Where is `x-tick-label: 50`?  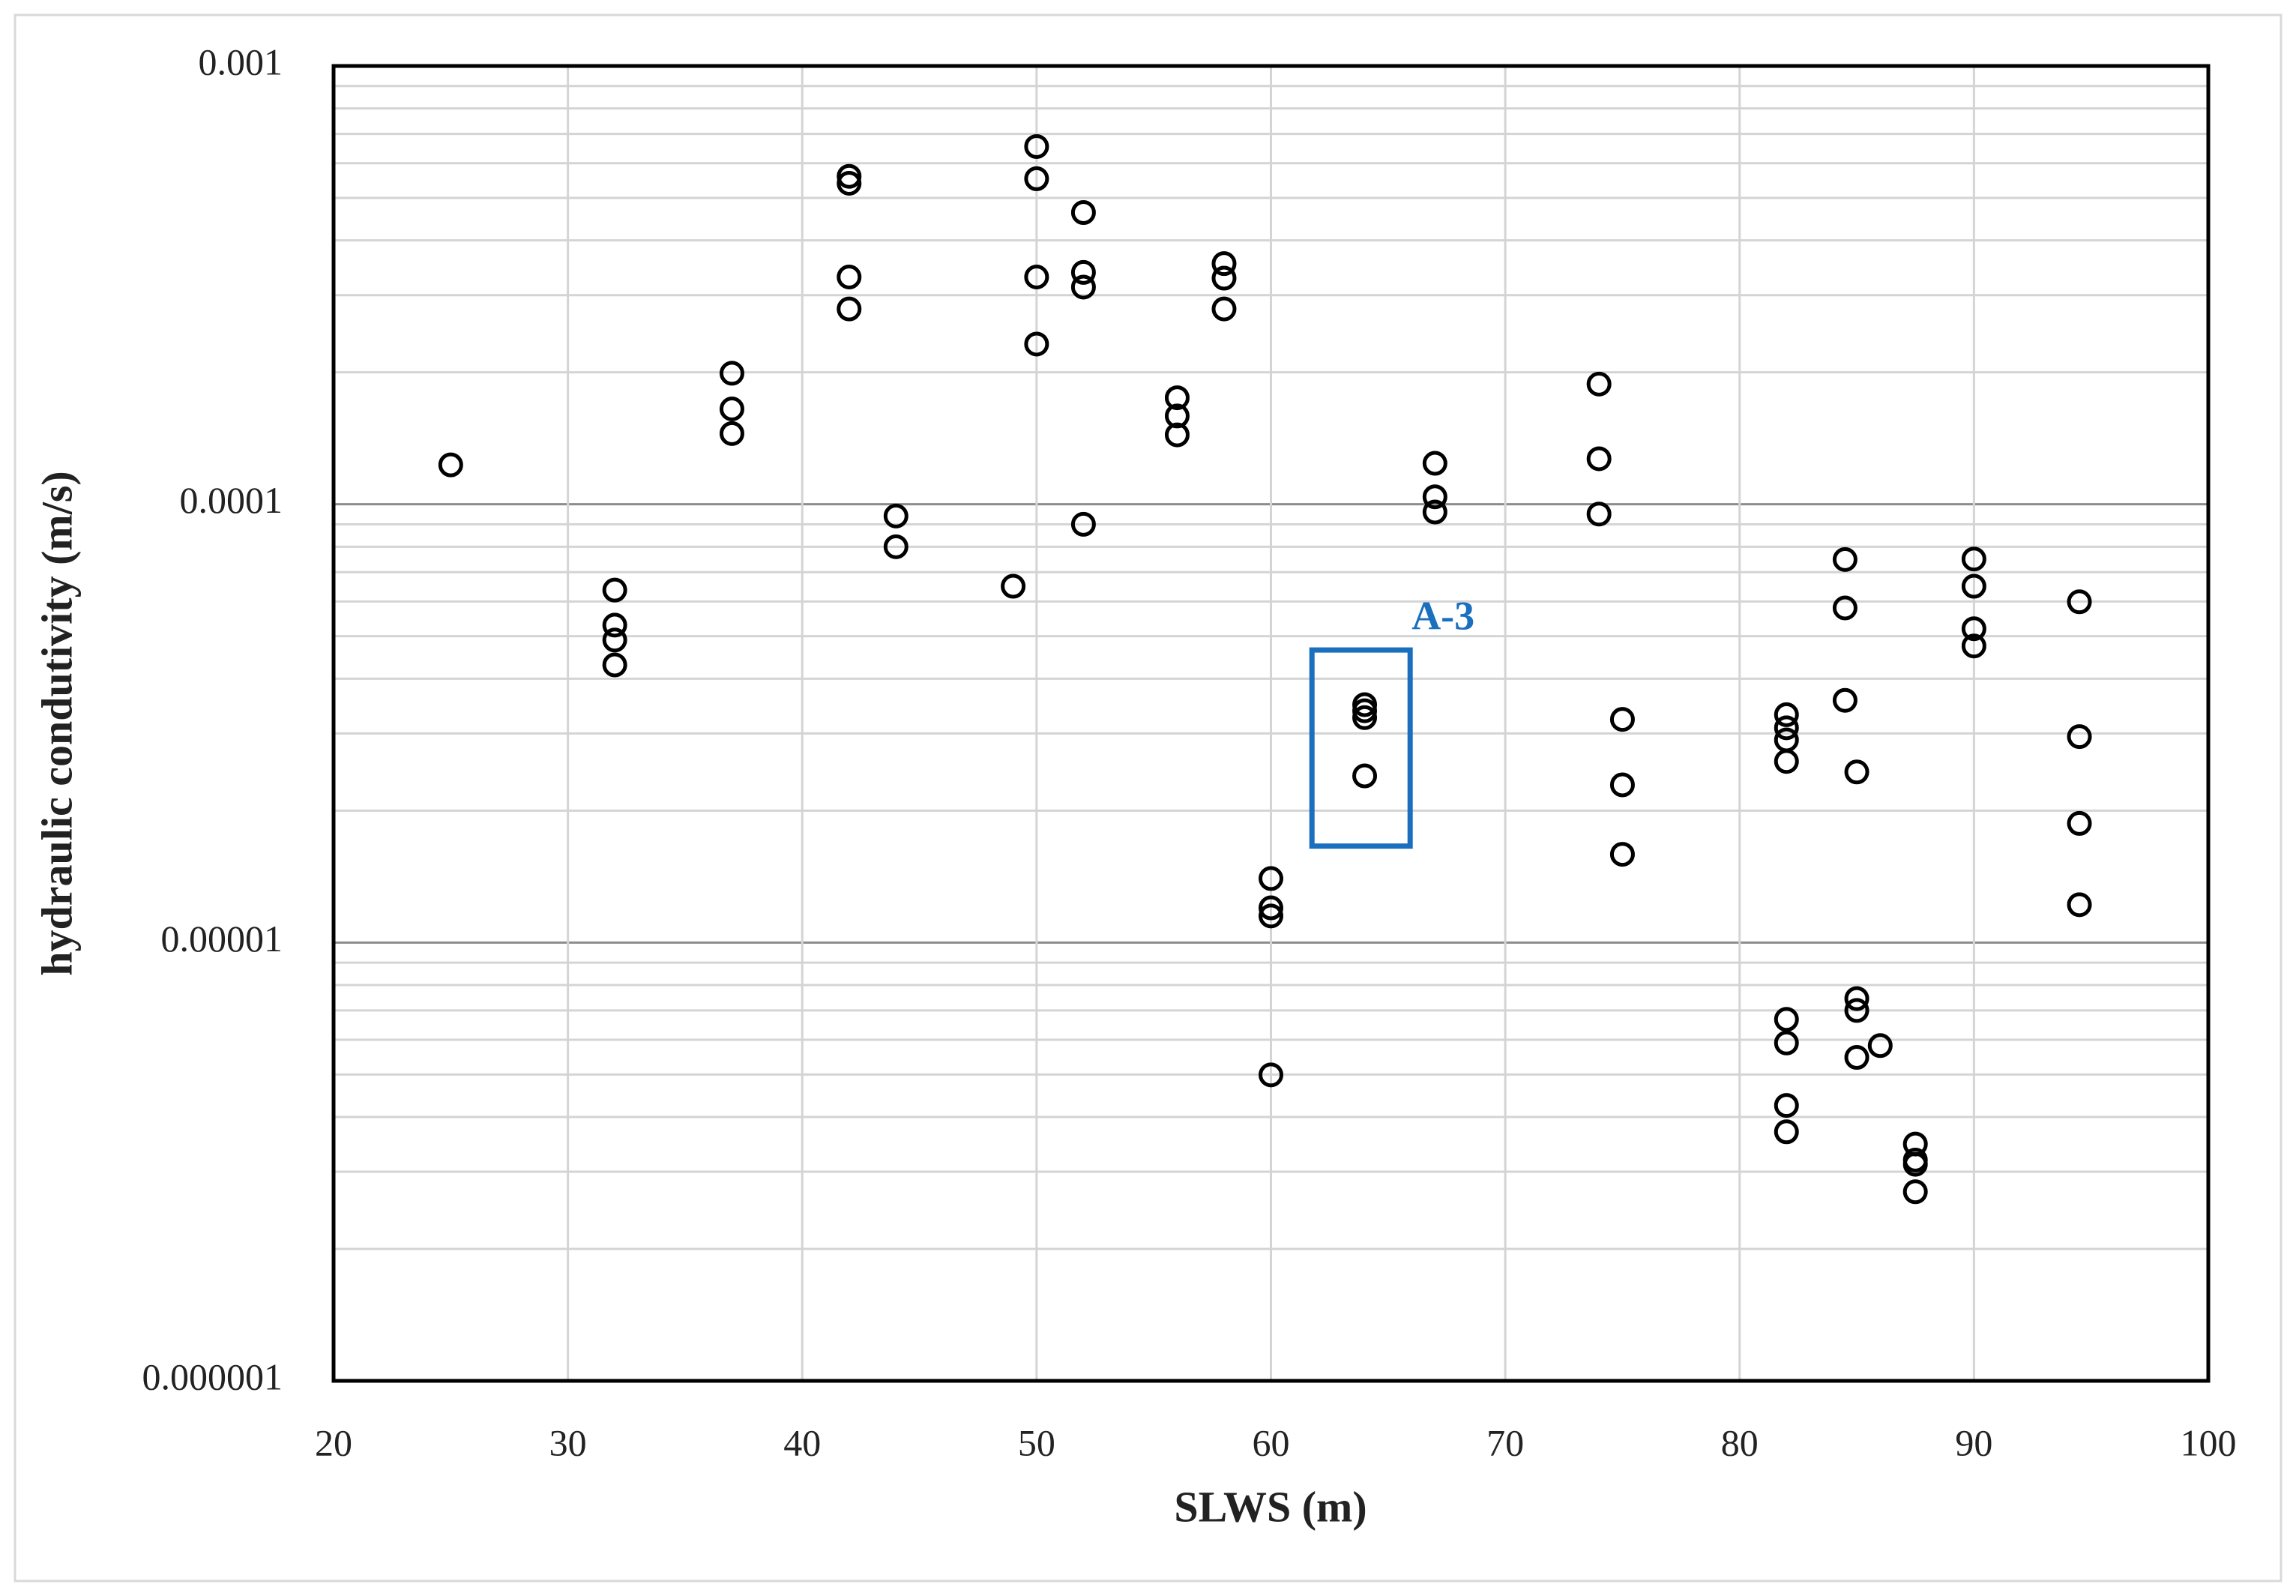
x-tick-label: 50 is located at coordinates (1036, 1442).